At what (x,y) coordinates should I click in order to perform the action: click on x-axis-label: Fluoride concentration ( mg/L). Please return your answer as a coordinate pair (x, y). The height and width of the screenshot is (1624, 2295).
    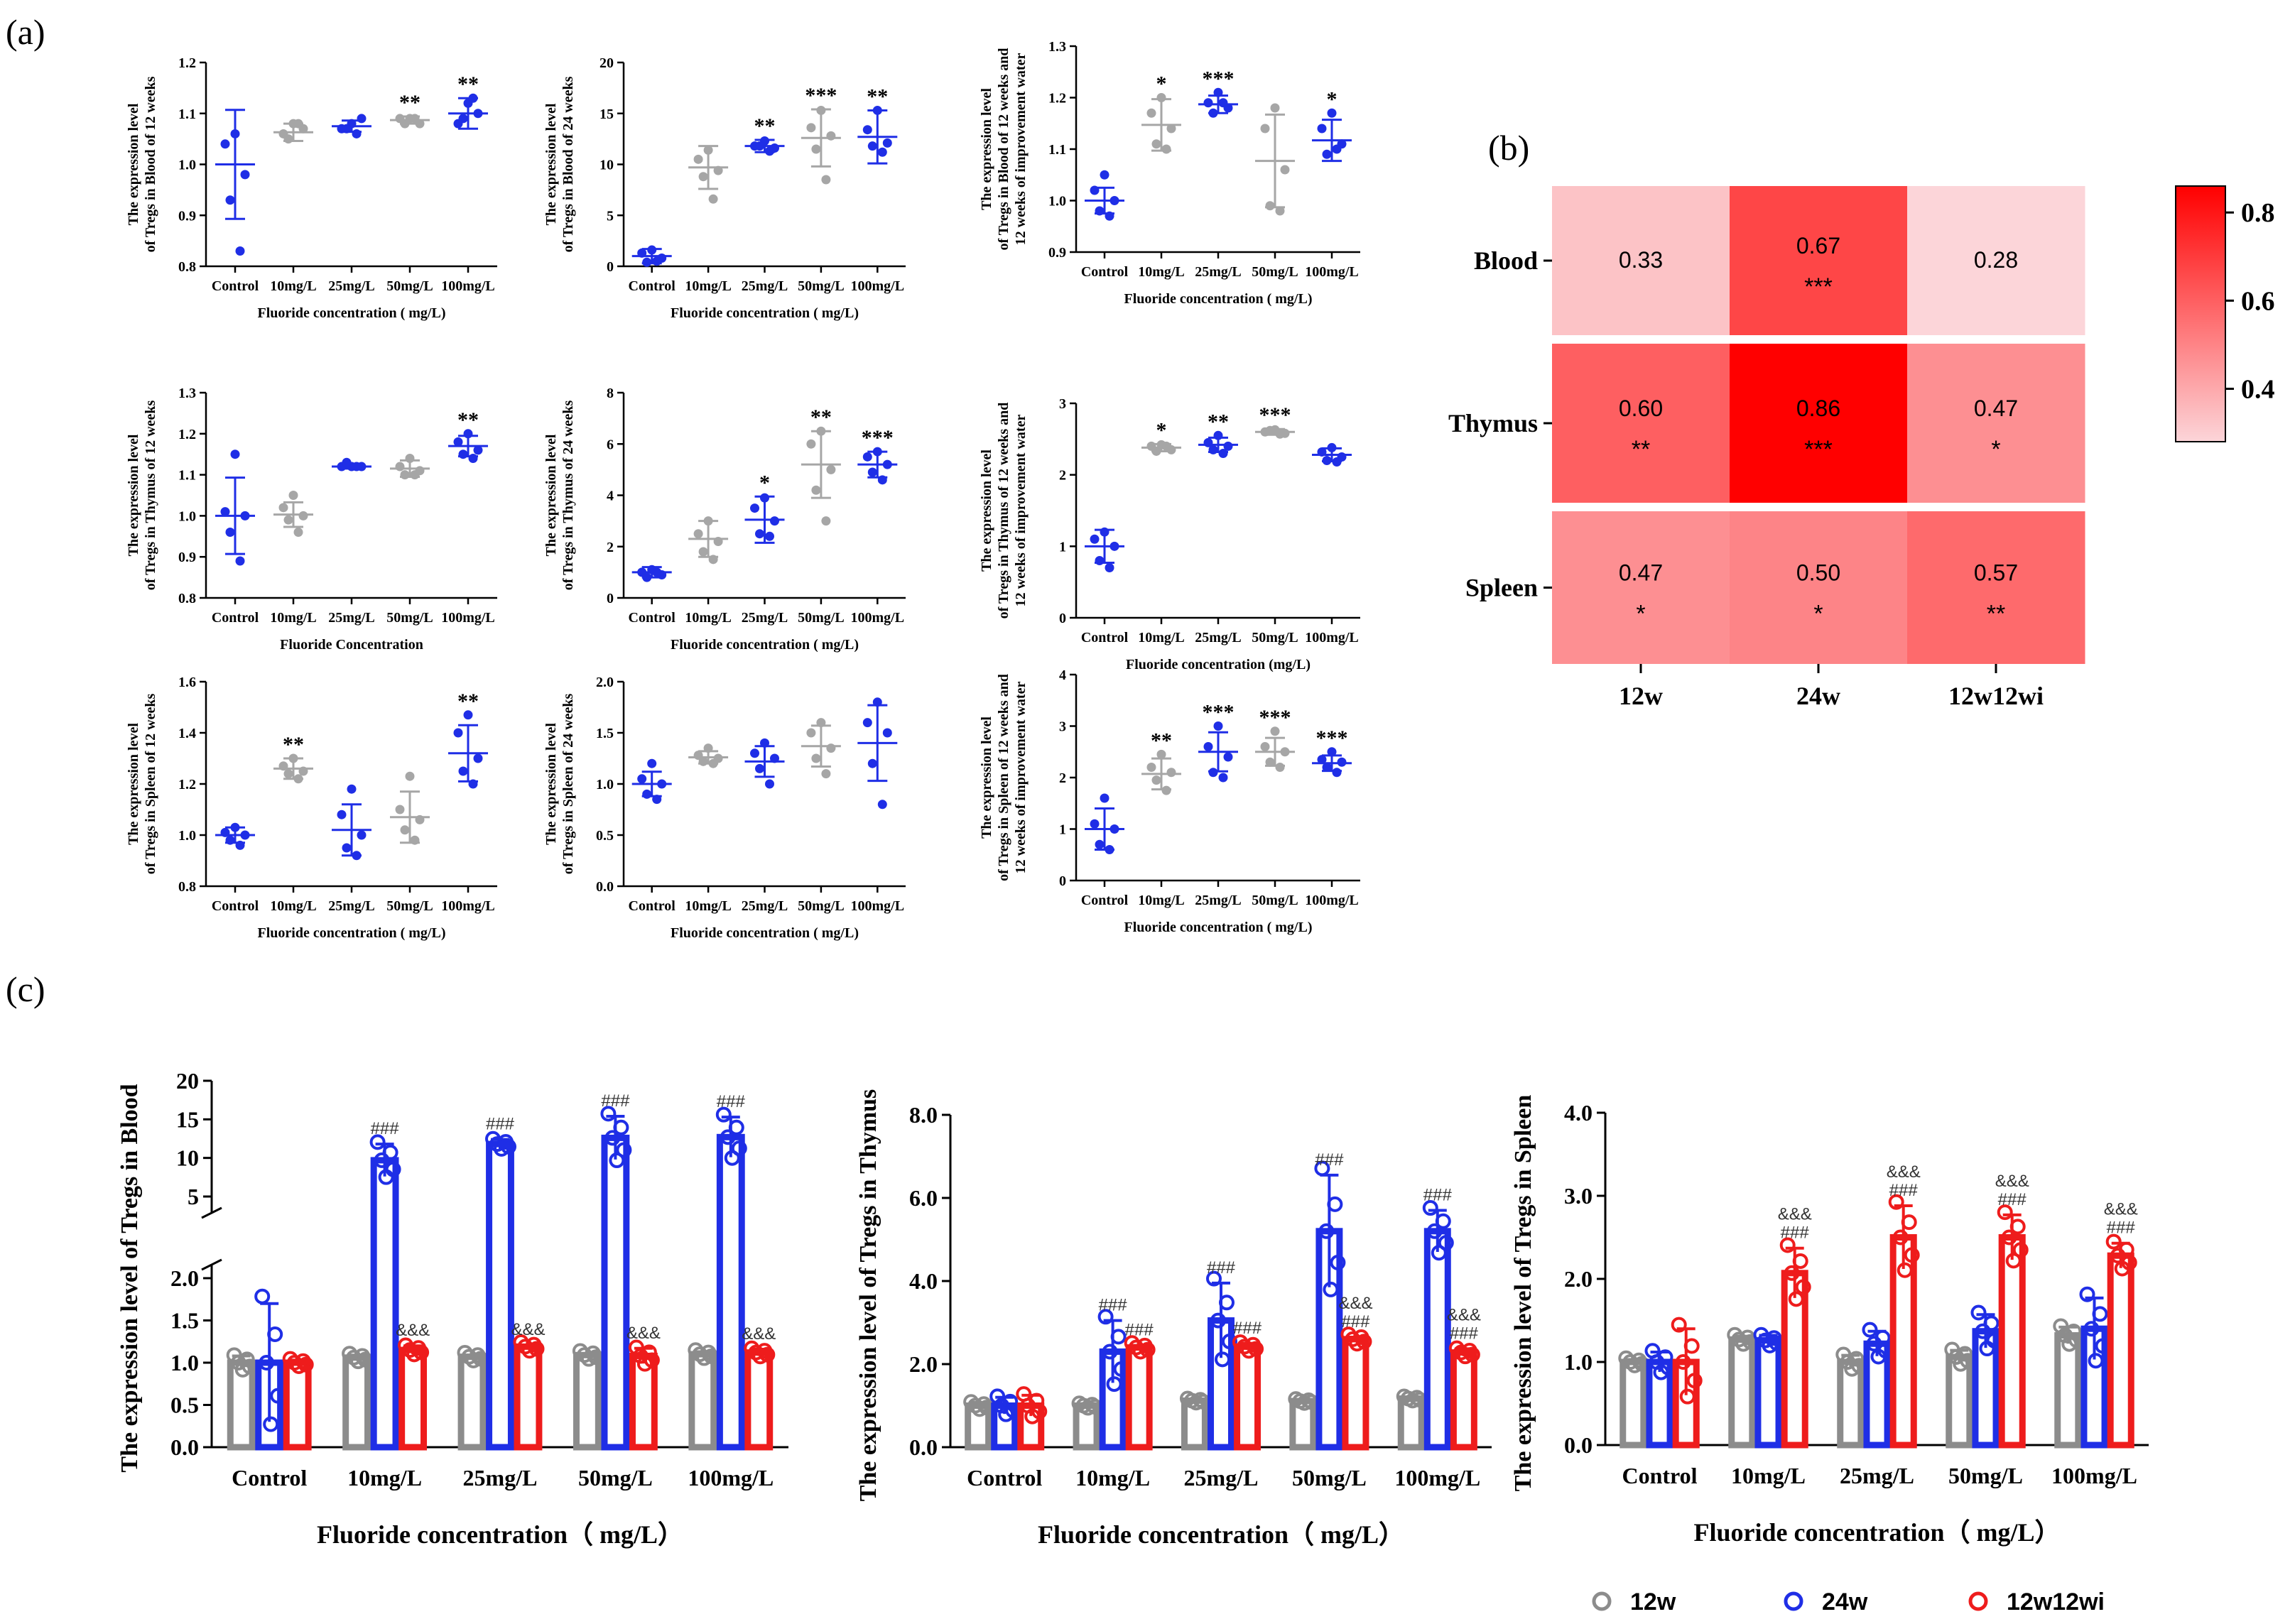
    Looking at the image, I should click on (765, 933).